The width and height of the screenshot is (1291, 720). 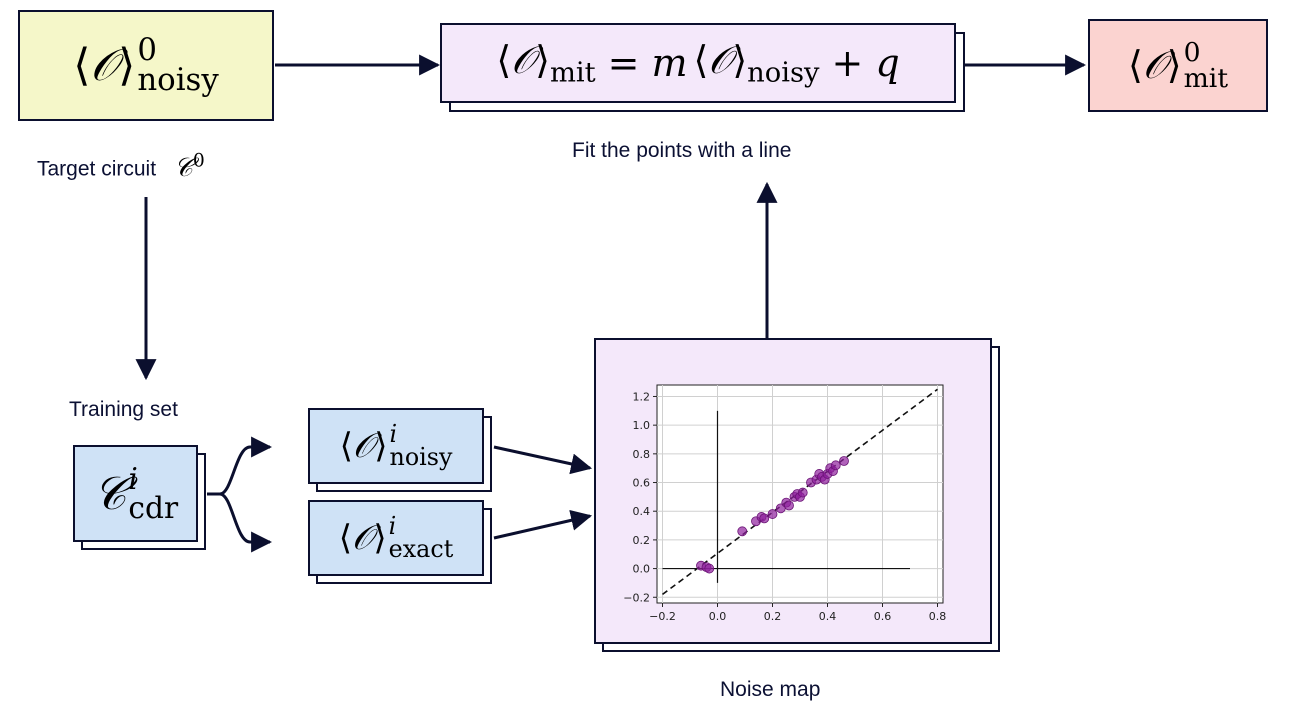 I want to click on exact-training-expectation-box: ⟨𝒪⟩ i exact, so click(x=396, y=538).